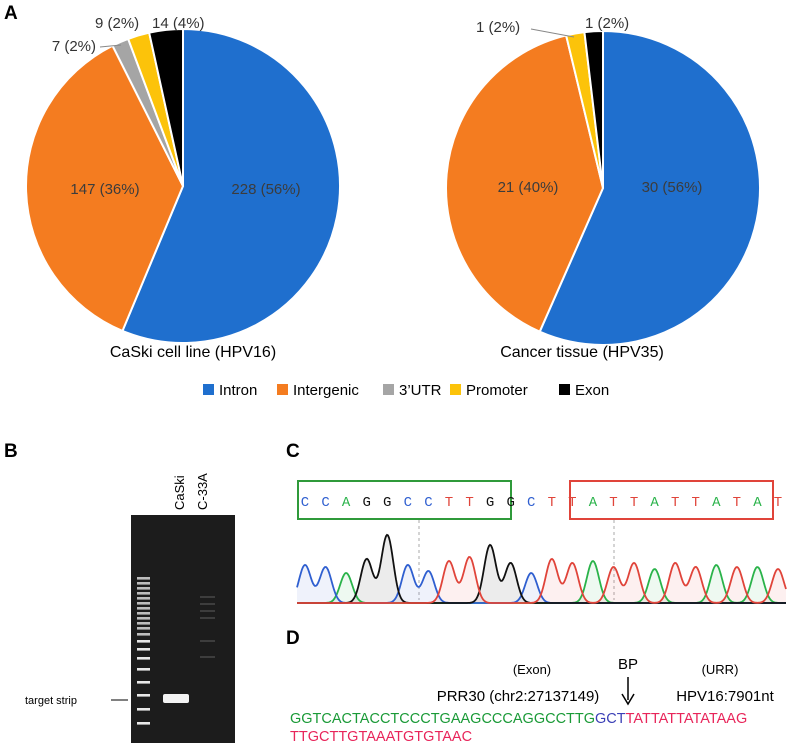 This screenshot has height=752, width=809. I want to click on pie1-leader-3-utr, so click(110, 46).